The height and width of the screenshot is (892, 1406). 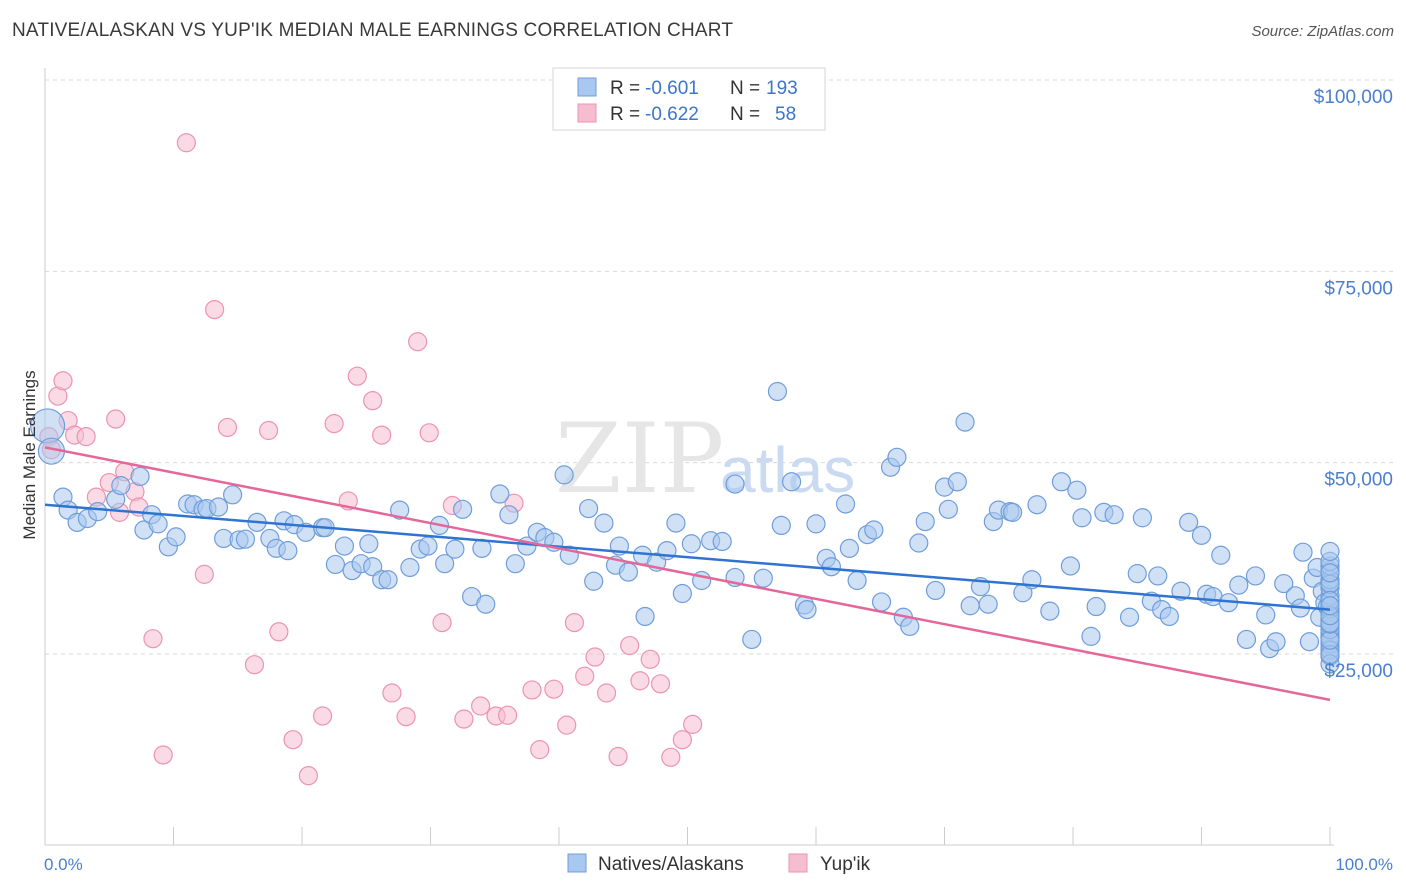 What do you see at coordinates (29, 454) in the screenshot?
I see `y-axis-label: Median Male Earnings` at bounding box center [29, 454].